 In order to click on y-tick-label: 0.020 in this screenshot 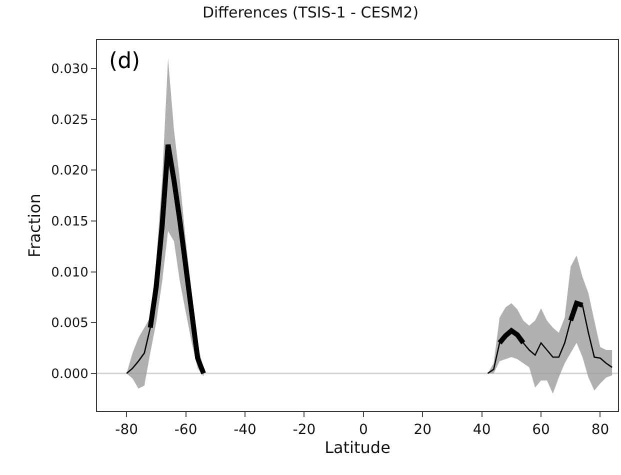, I will do `click(69, 171)`.